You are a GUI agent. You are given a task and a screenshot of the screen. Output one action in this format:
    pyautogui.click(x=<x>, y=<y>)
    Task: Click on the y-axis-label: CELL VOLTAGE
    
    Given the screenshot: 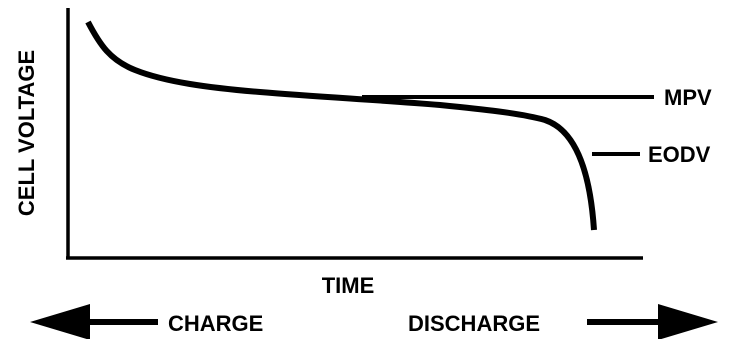 What is the action you would take?
    pyautogui.click(x=26, y=133)
    